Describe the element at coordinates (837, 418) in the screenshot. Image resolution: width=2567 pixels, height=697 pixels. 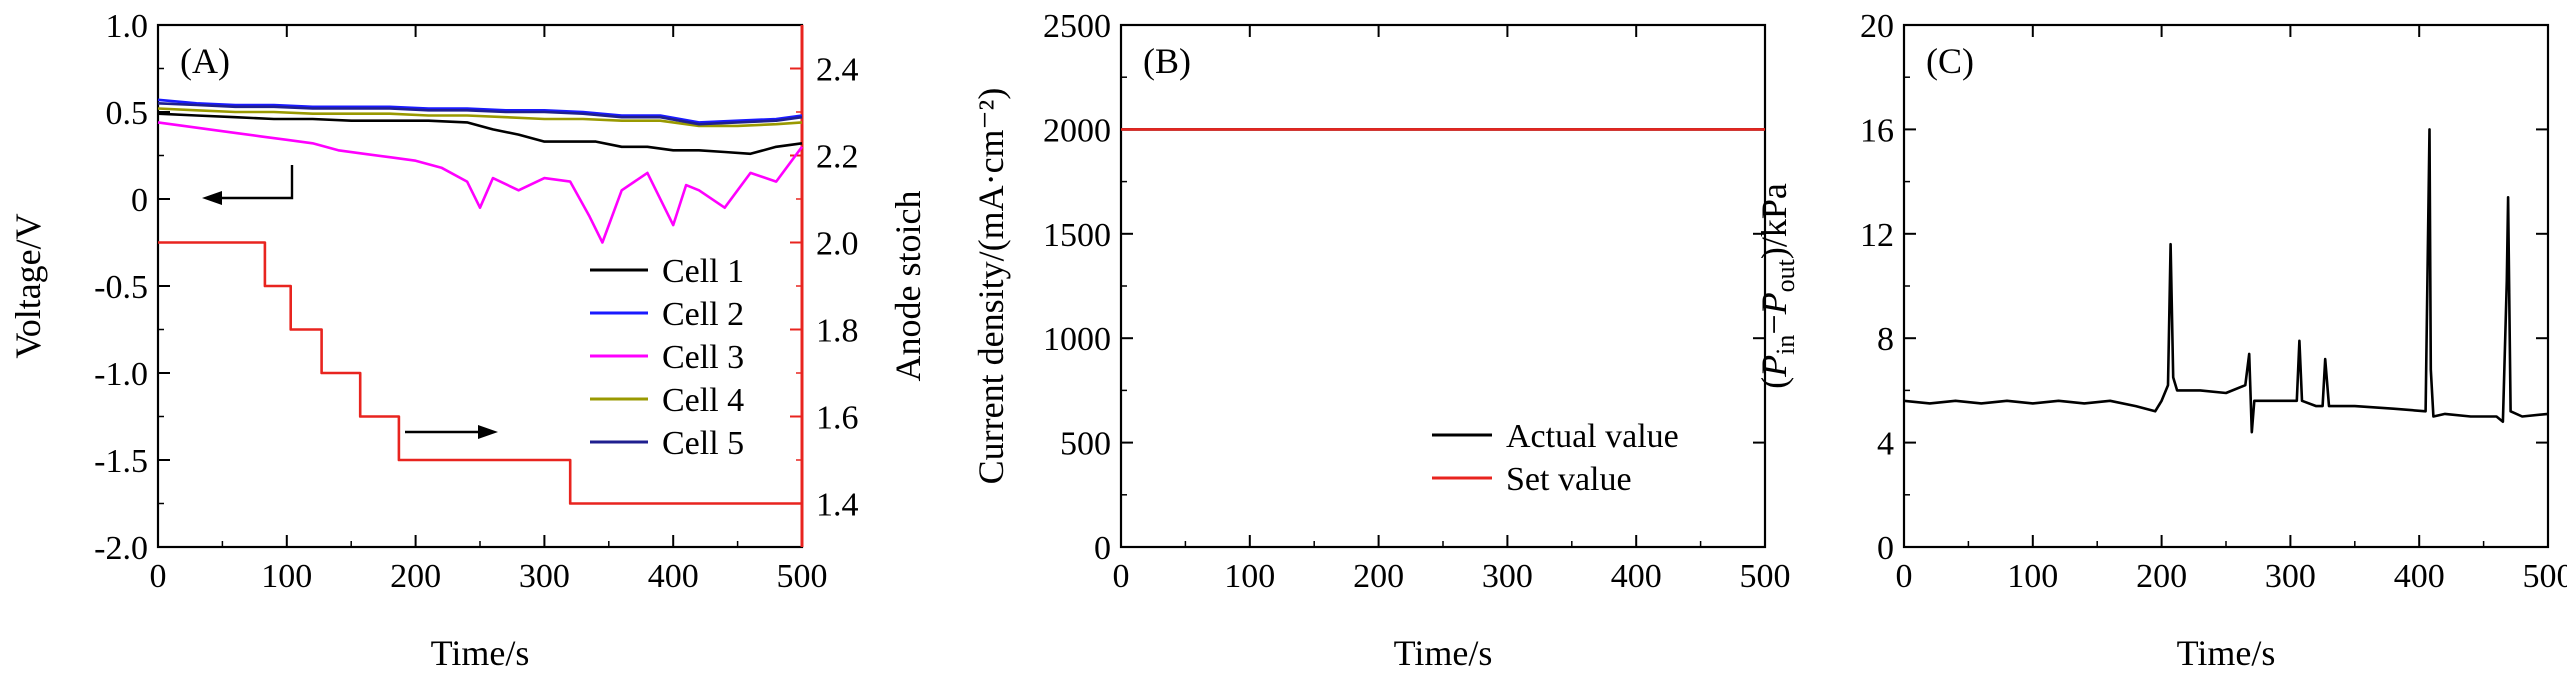
I see `y2-tick-label: 1.6` at that location.